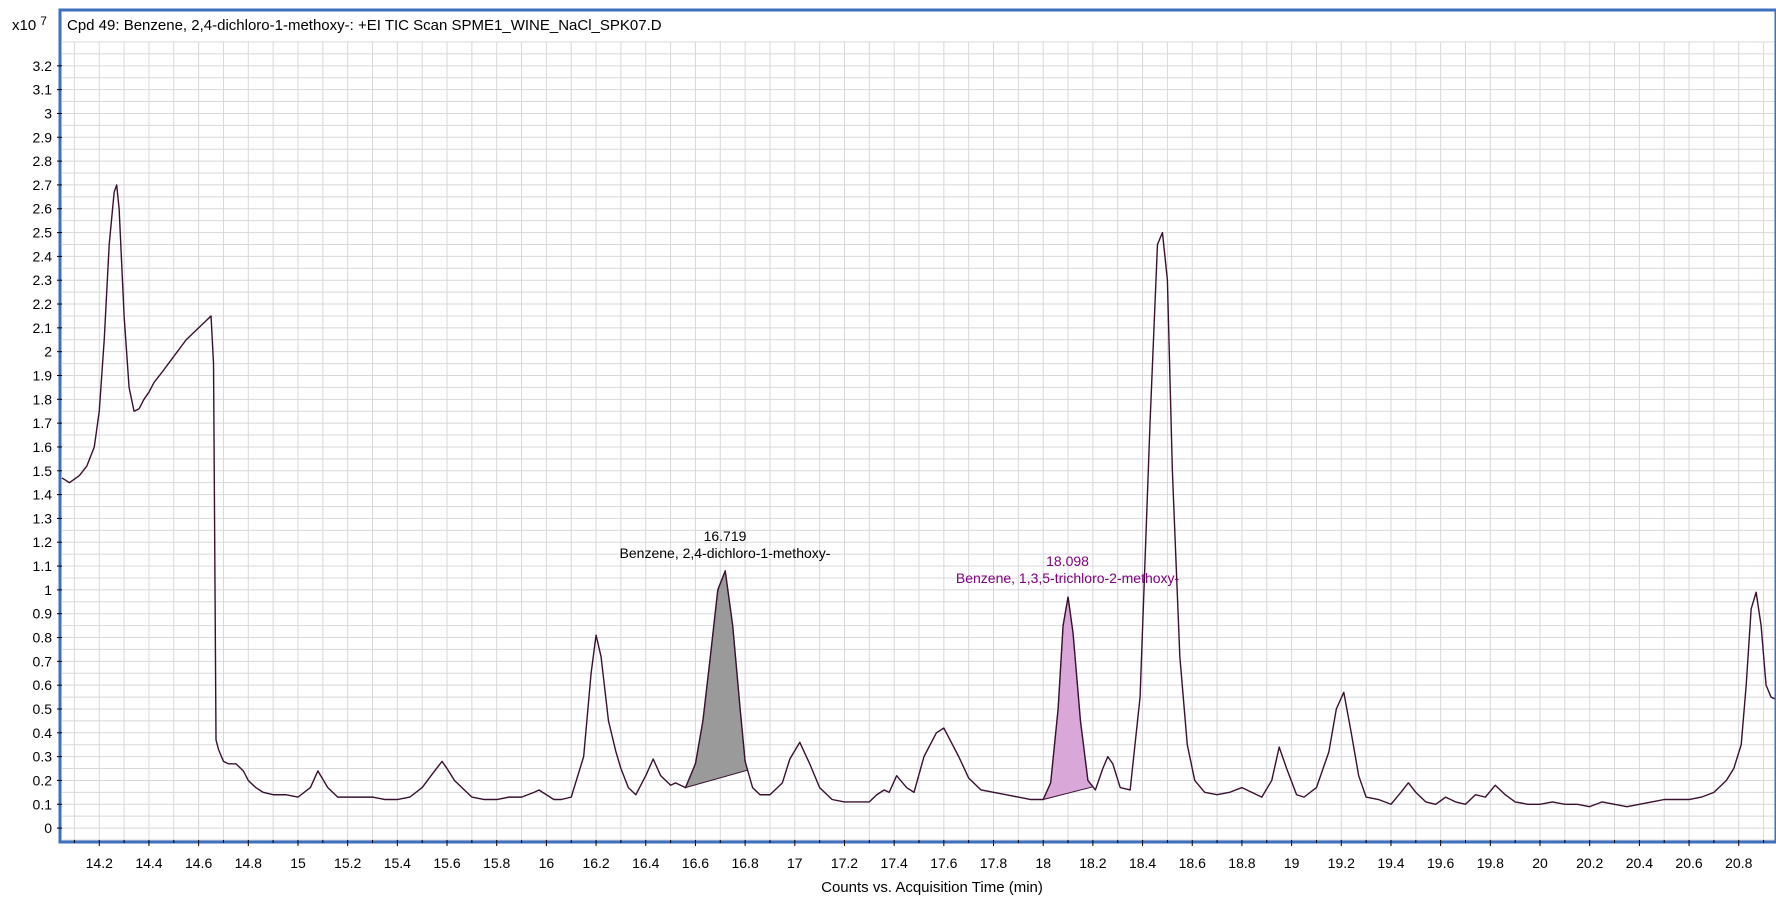  Describe the element at coordinates (43, 518) in the screenshot. I see `y-tick-label: 1.3` at that location.